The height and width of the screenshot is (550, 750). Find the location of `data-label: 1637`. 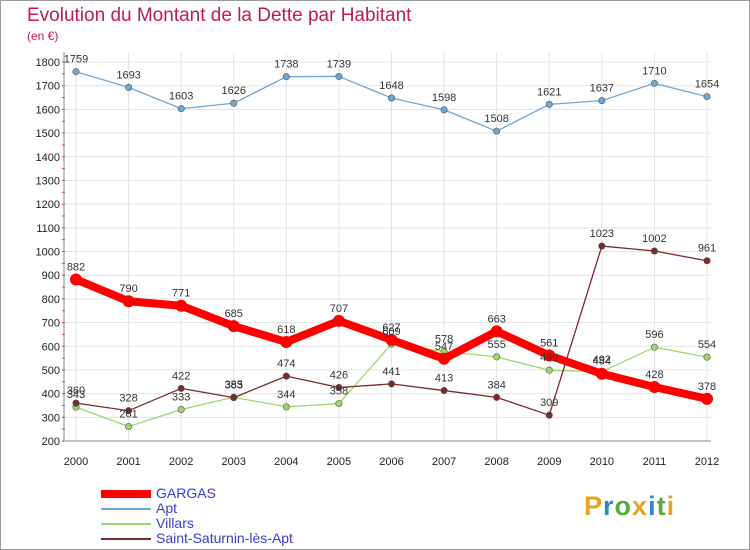

data-label: 1637 is located at coordinates (602, 89).